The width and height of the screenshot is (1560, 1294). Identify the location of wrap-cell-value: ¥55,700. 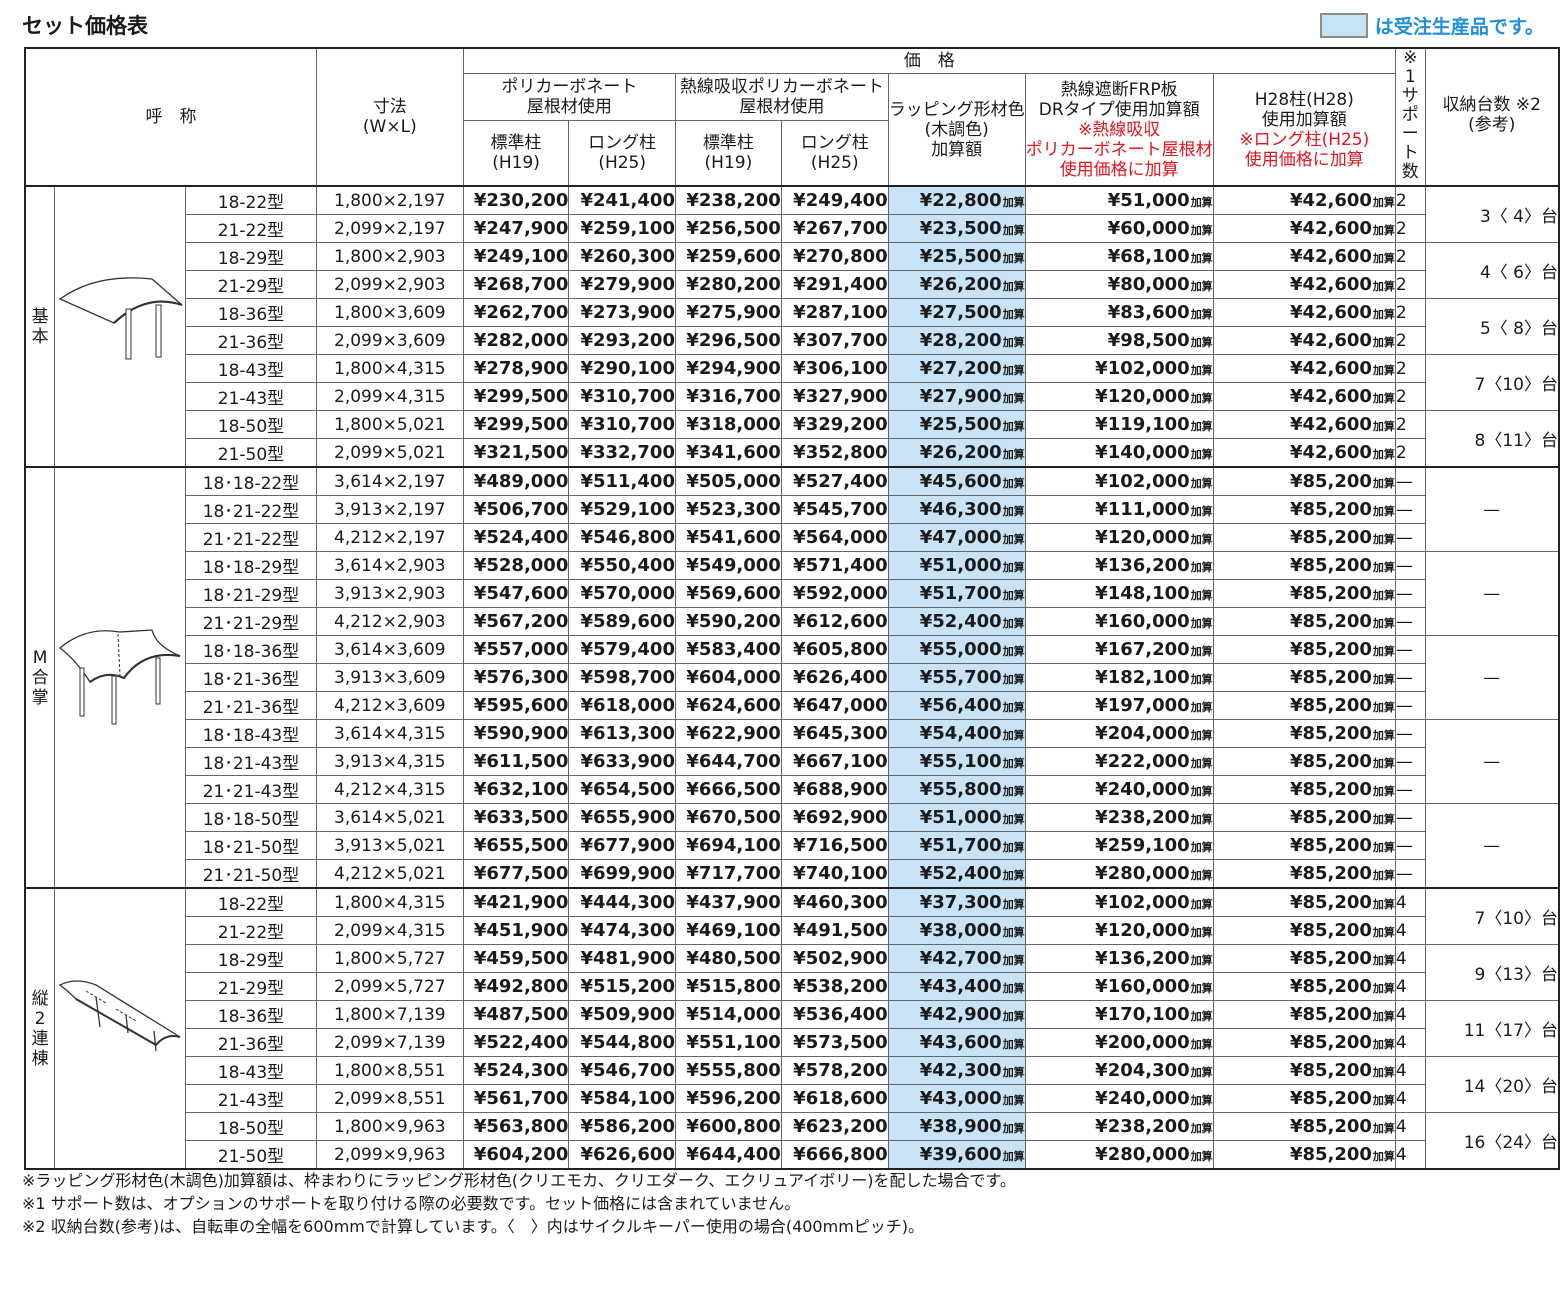
(960, 677).